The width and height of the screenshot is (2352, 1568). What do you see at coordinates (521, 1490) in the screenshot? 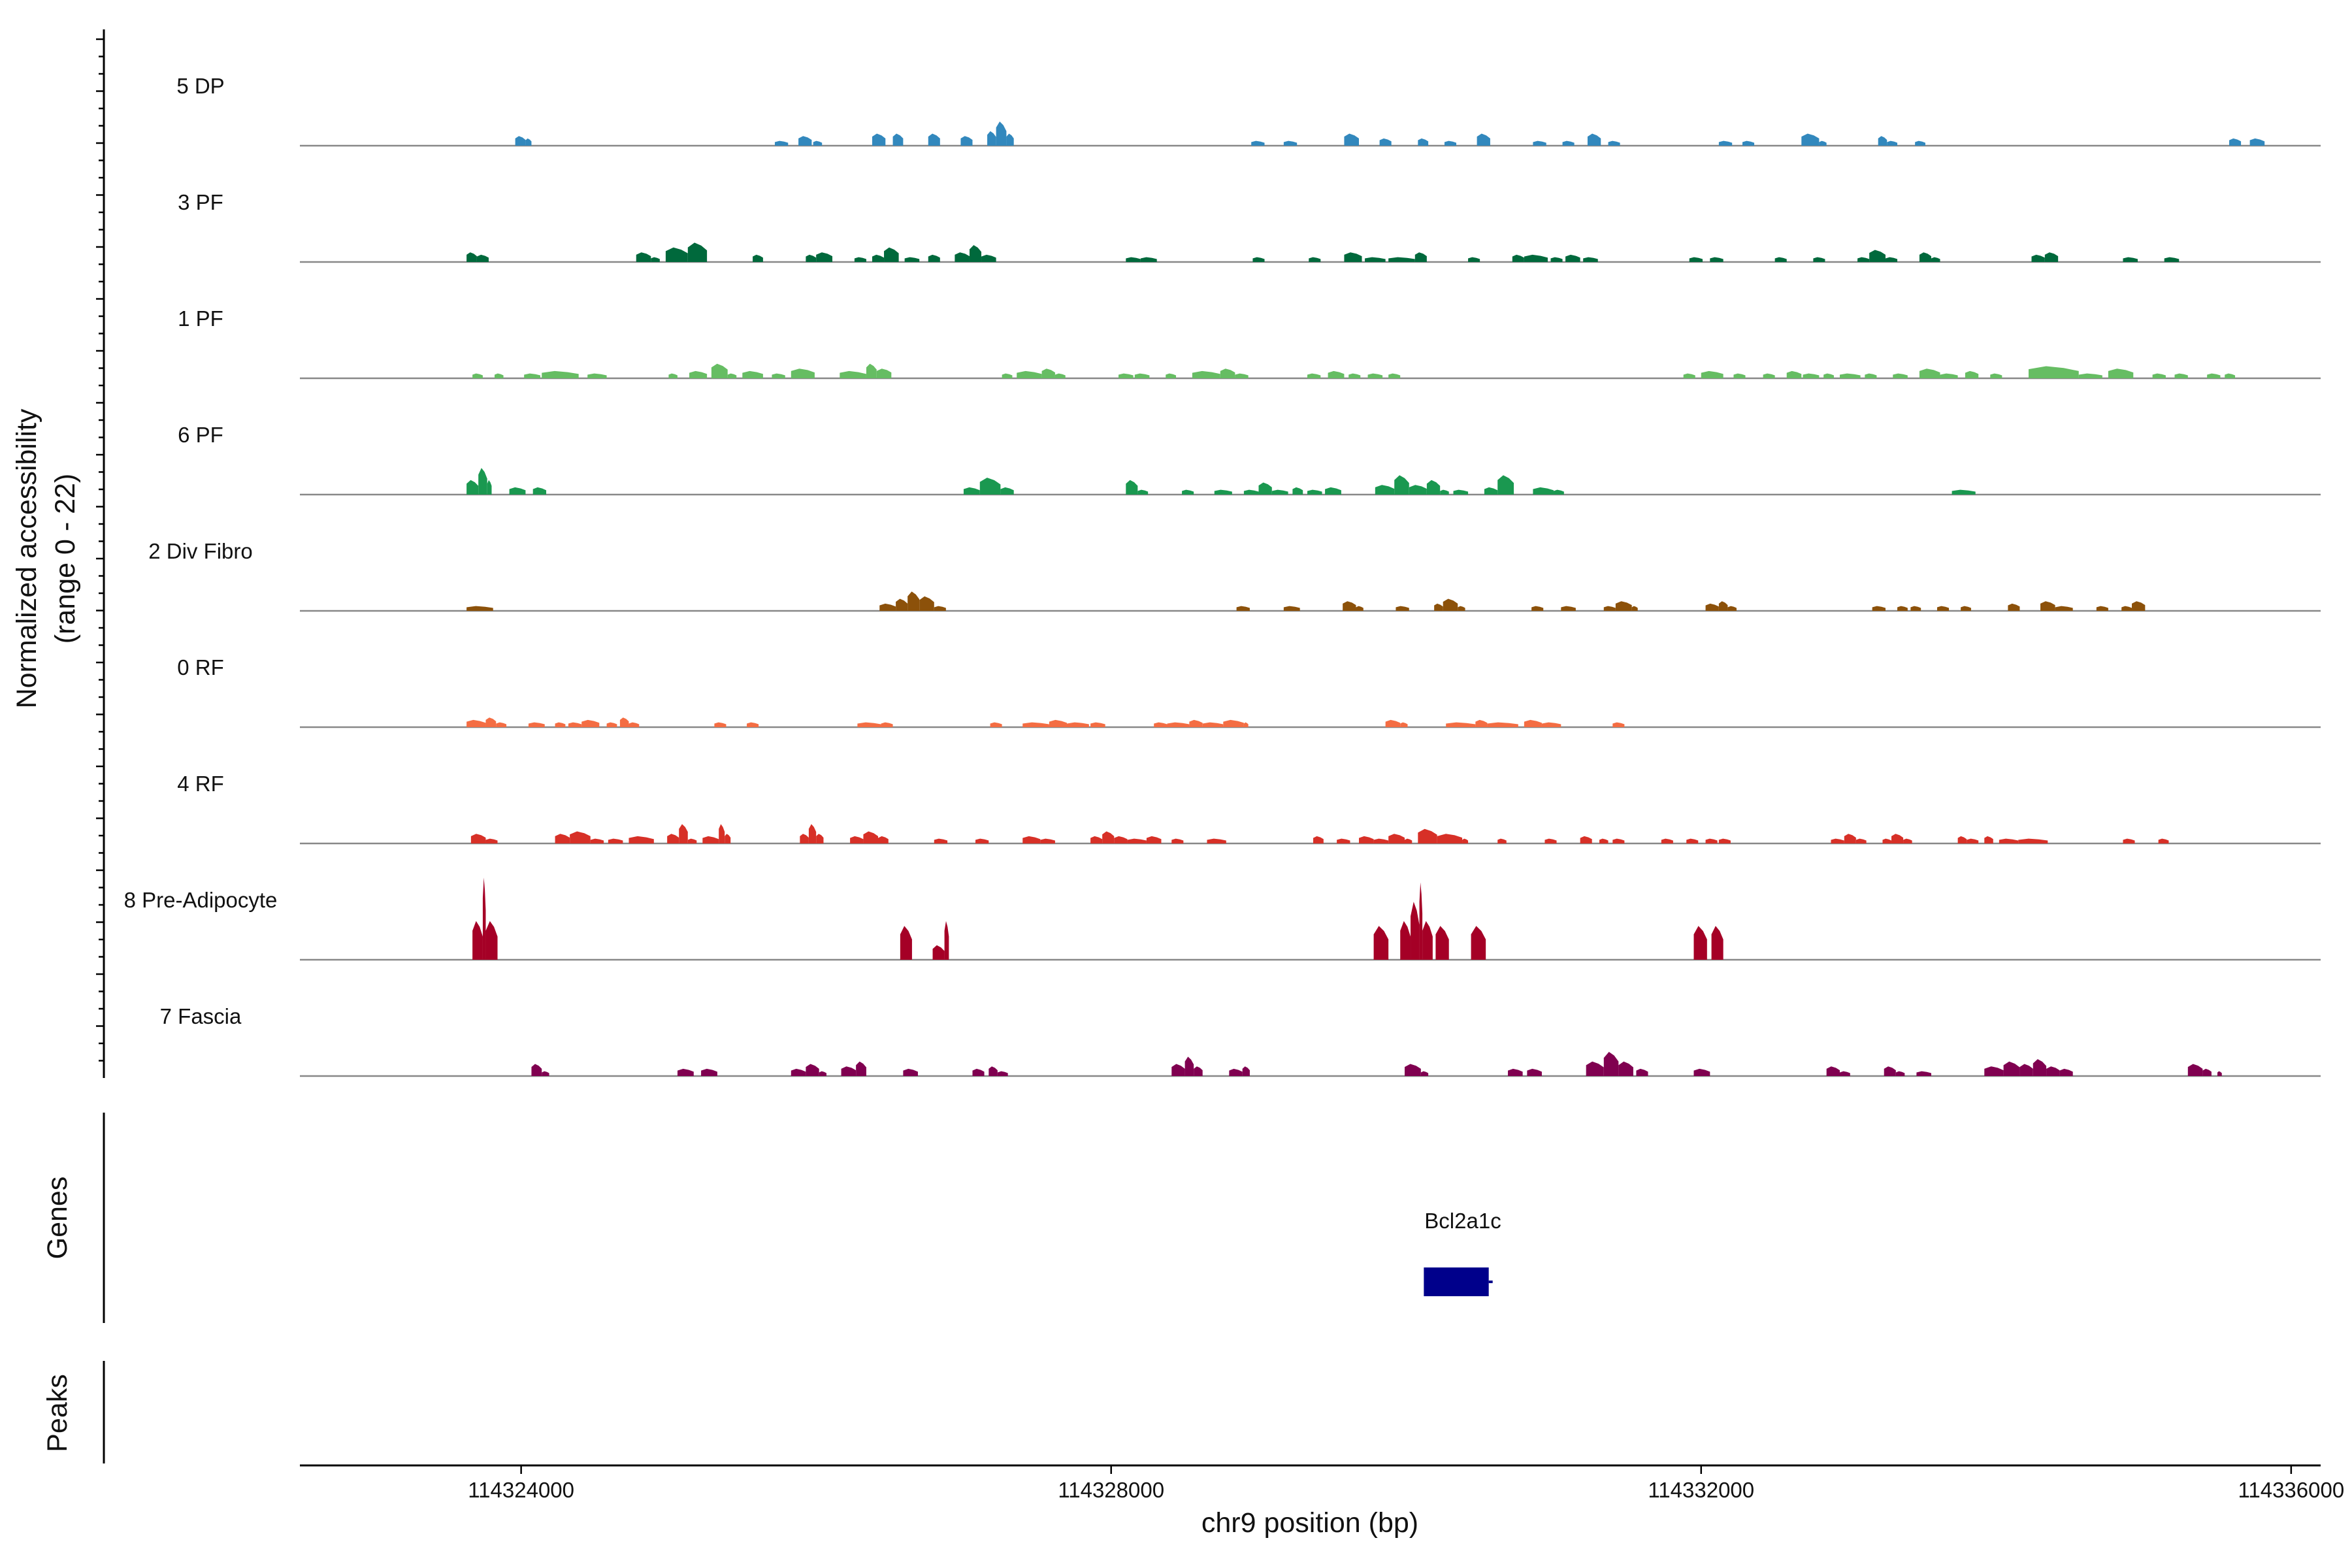
I see `x-tick-label: 114324000` at bounding box center [521, 1490].